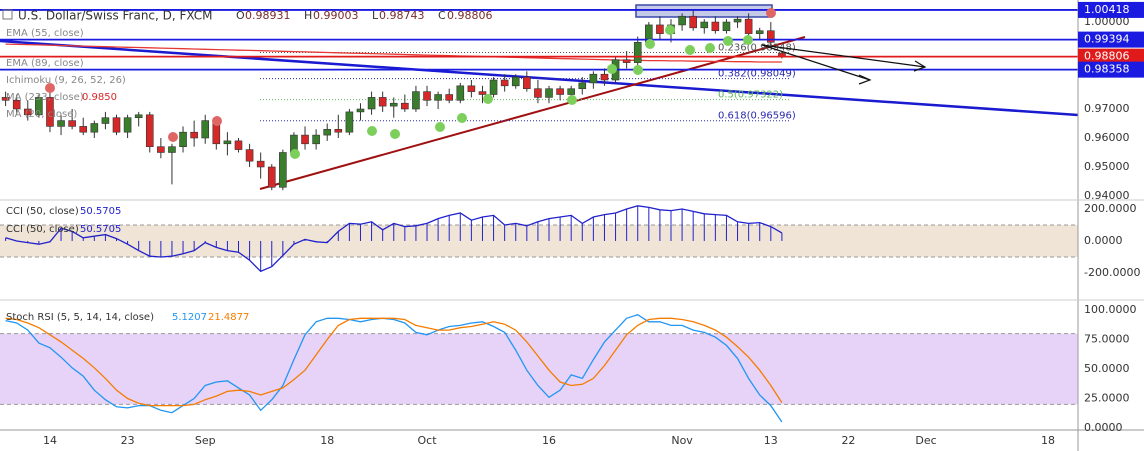  What do you see at coordinates (240, 15) in the screenshot?
I see `ohlc-label: O` at bounding box center [240, 15].